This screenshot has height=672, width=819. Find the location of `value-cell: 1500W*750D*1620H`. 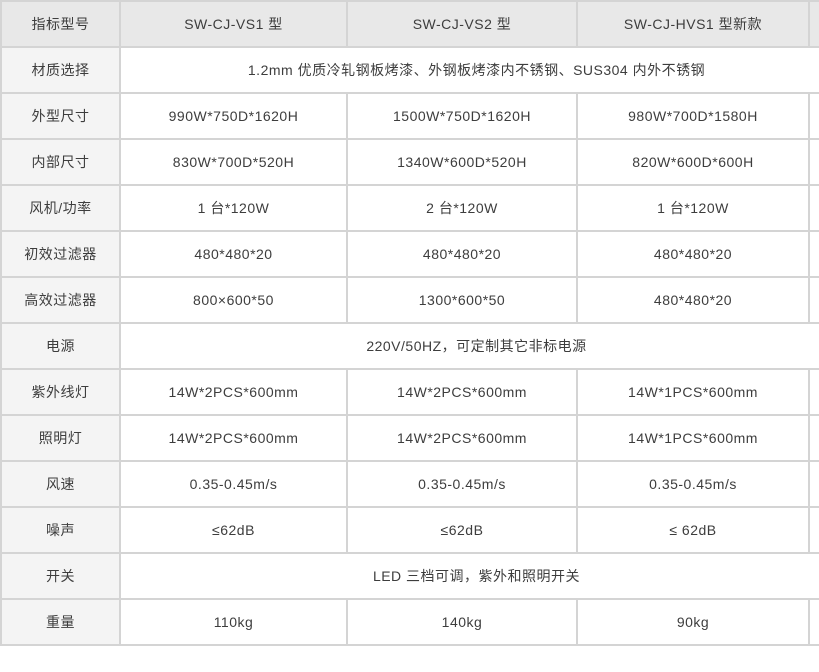

value-cell: 1500W*750D*1620H is located at coordinates (462, 116).